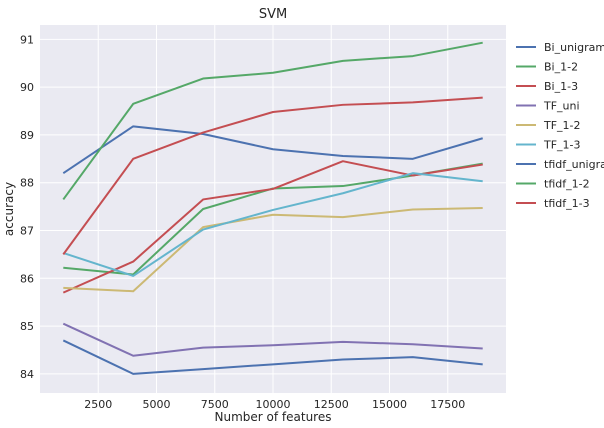 The width and height of the screenshot is (604, 428). I want to click on series-line-tfidf_unigram, so click(272, 149).